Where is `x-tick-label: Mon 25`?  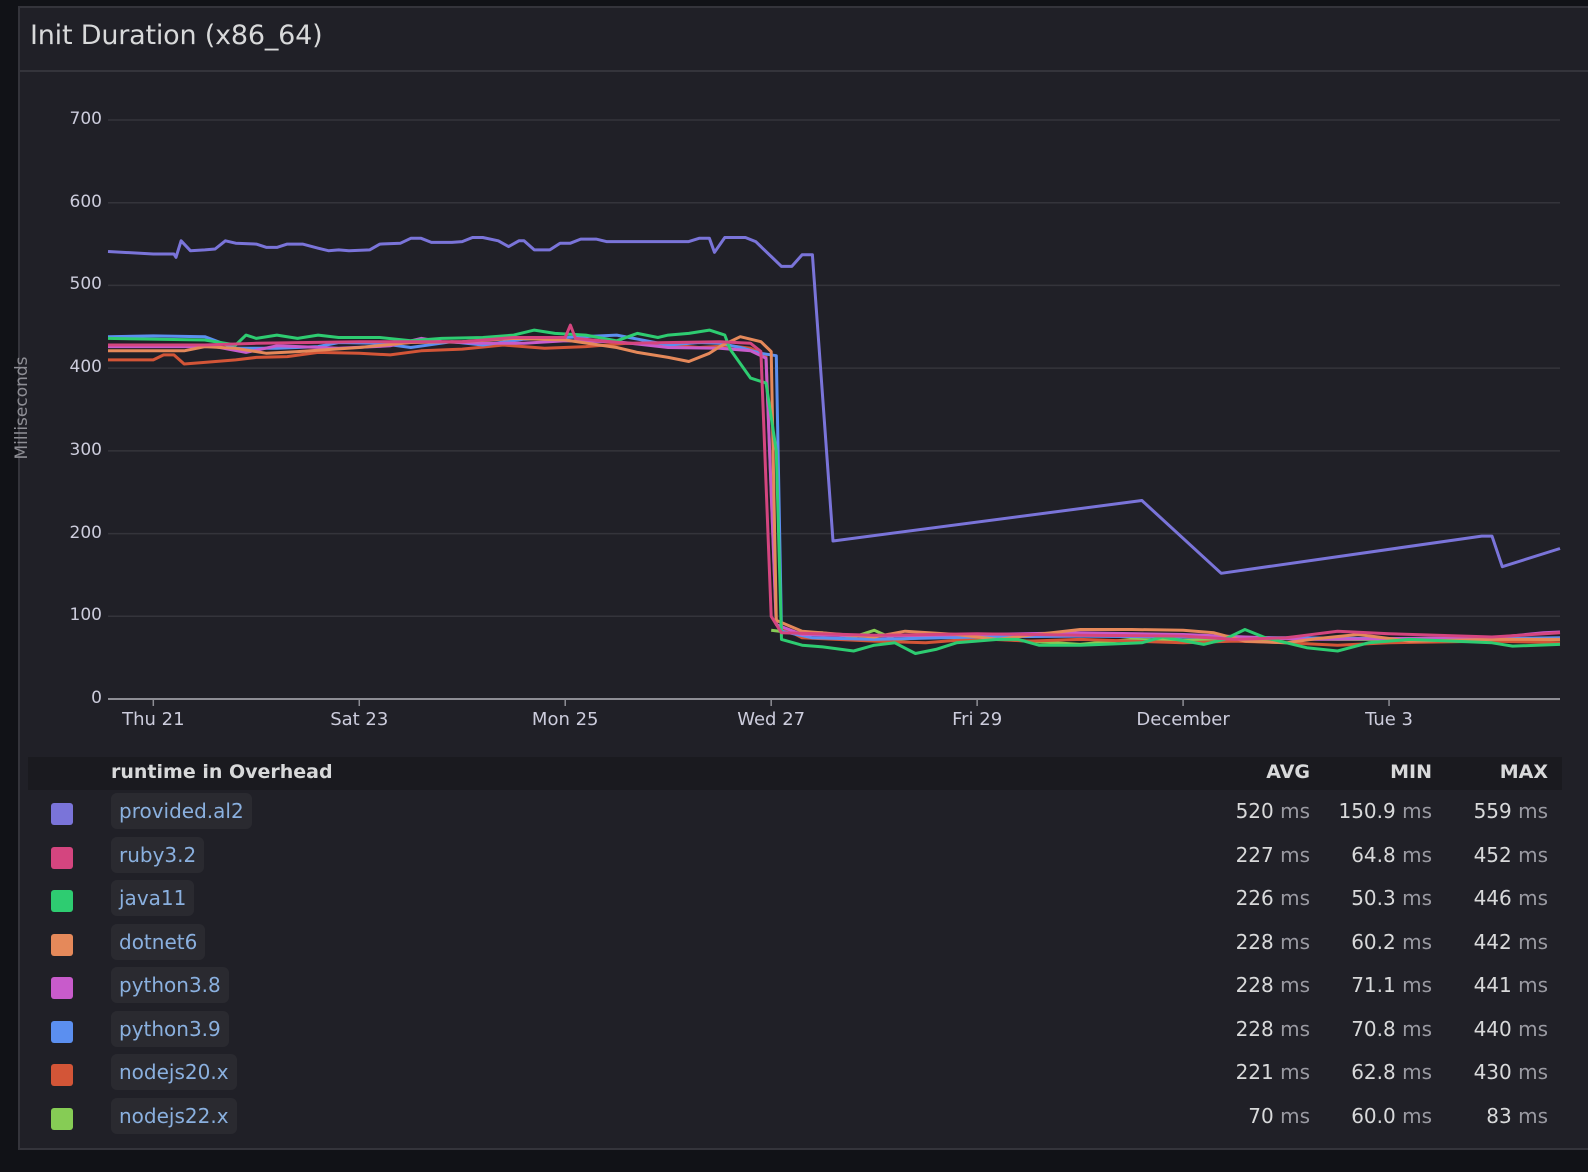
x-tick-label: Mon 25 is located at coordinates (565, 719).